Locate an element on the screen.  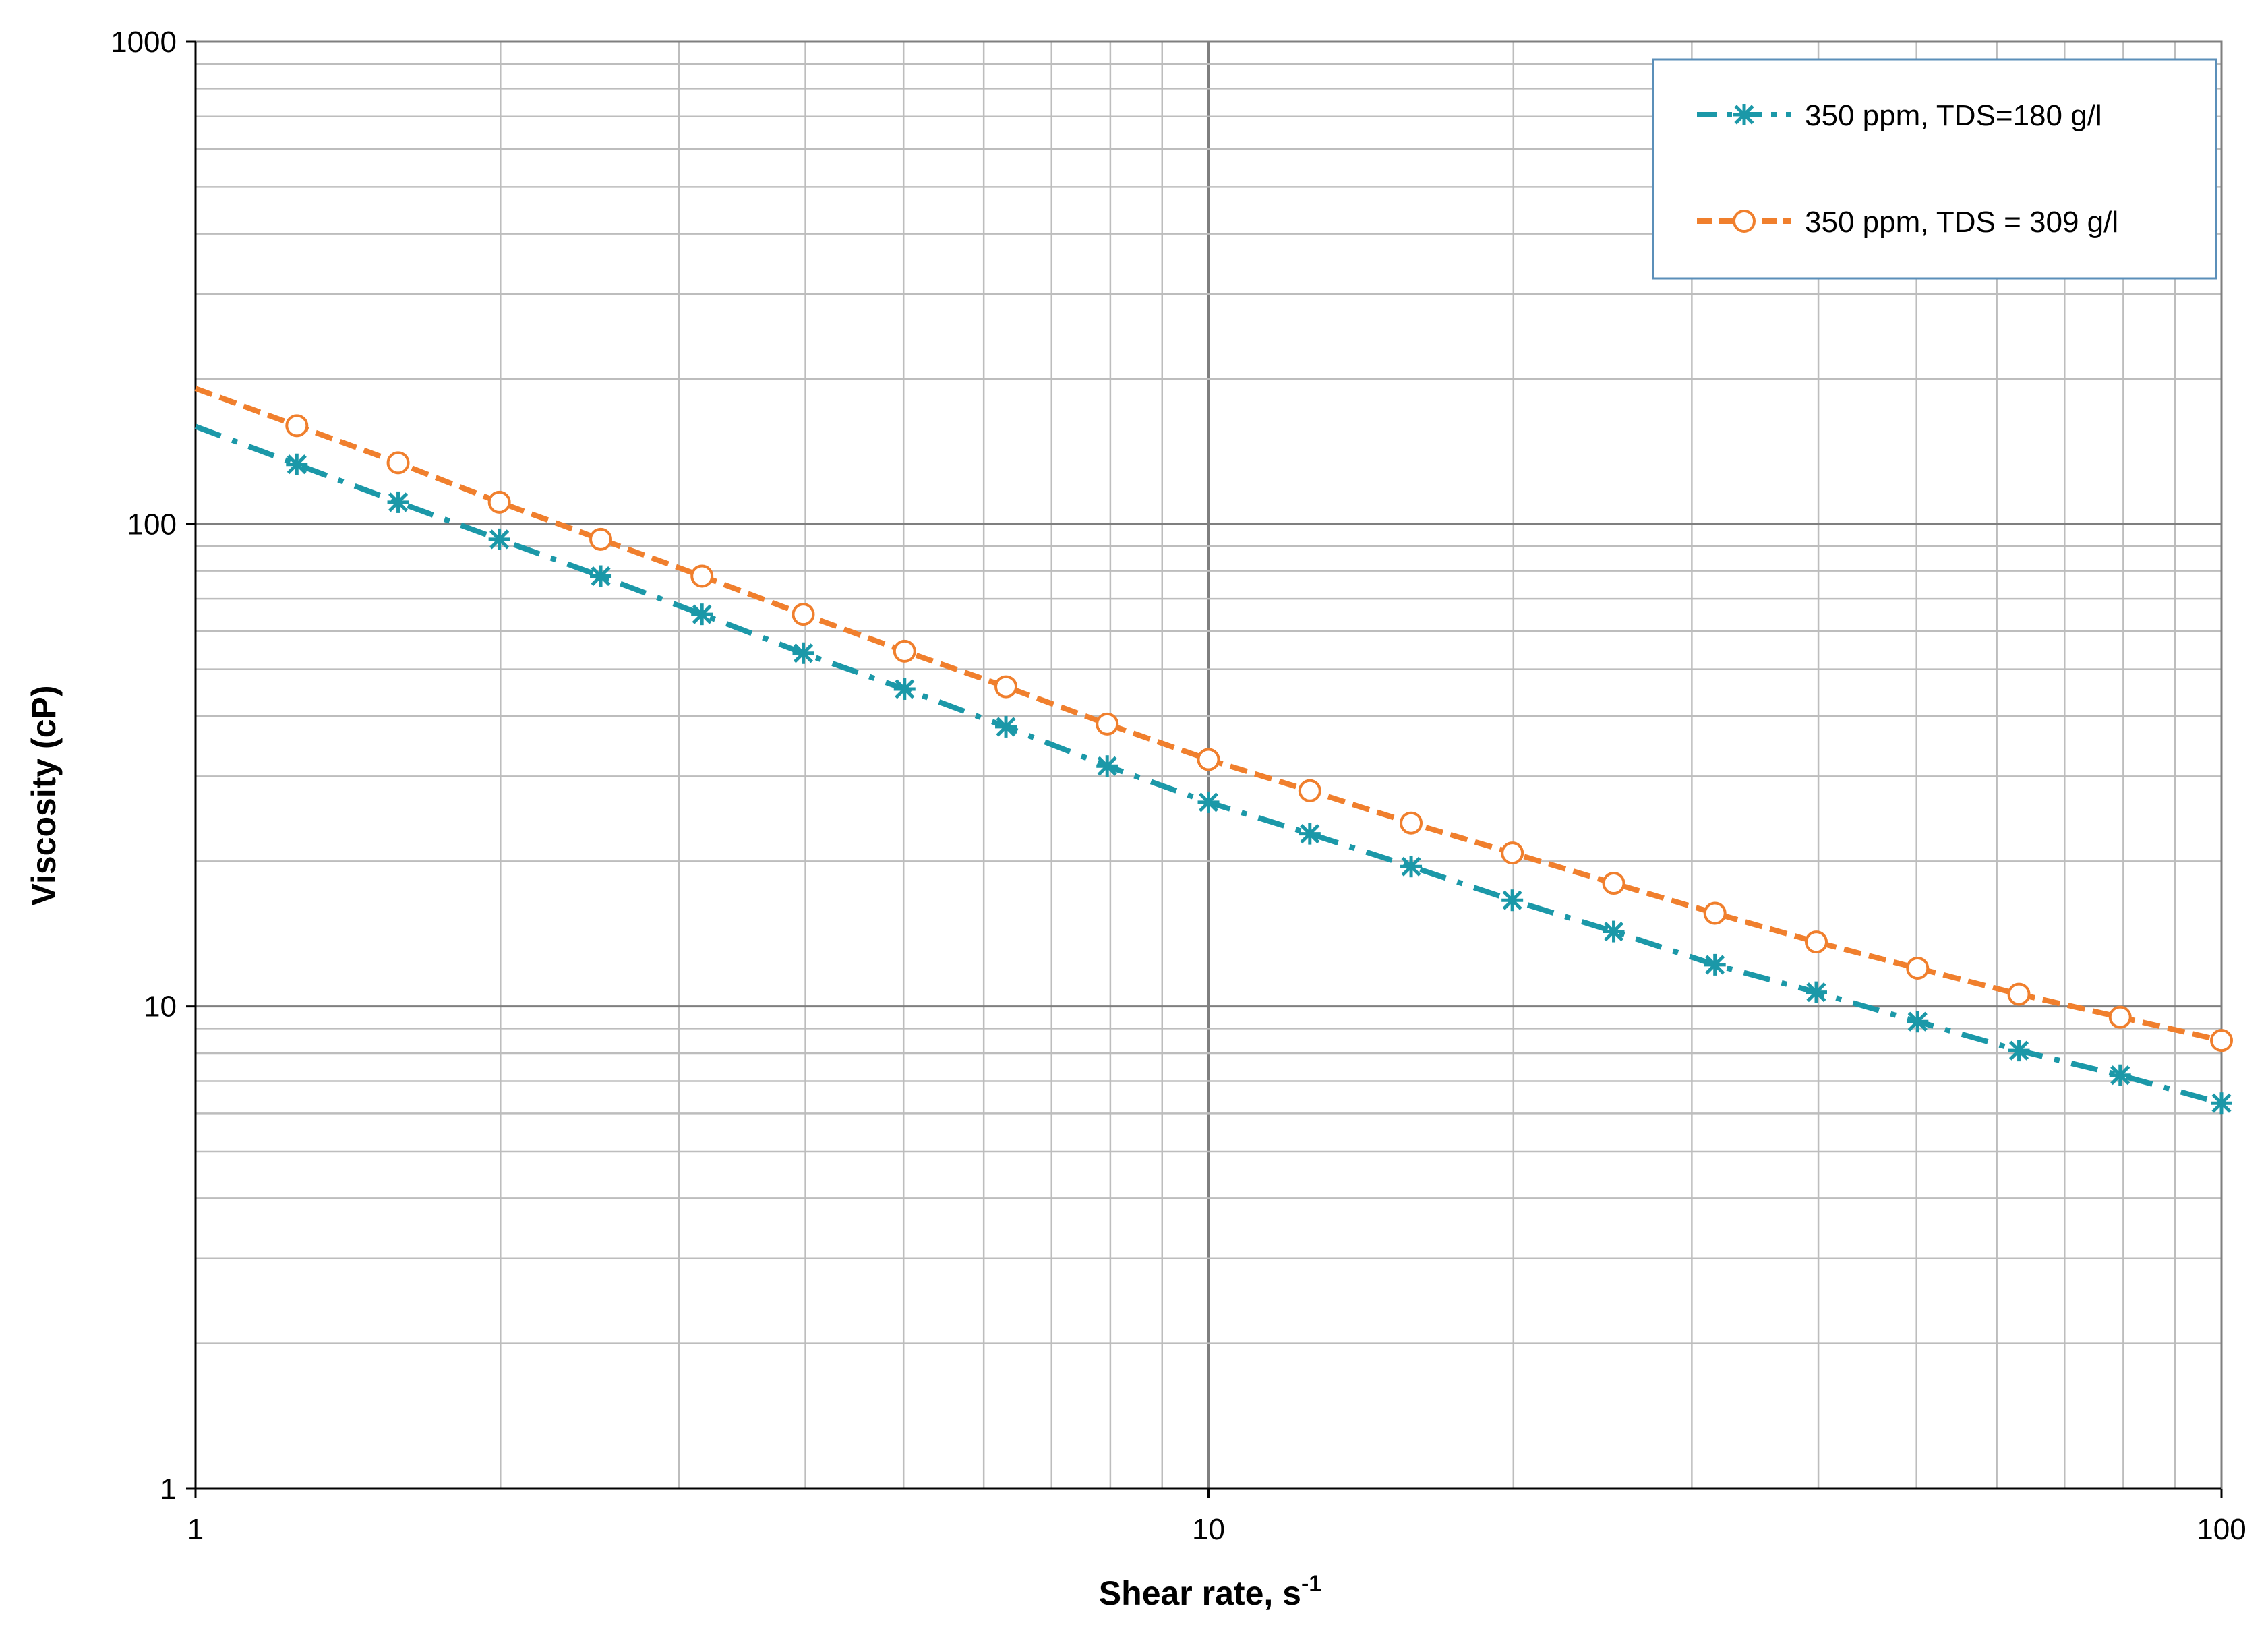
x-tick-label: 100 is located at coordinates (2221, 1530).